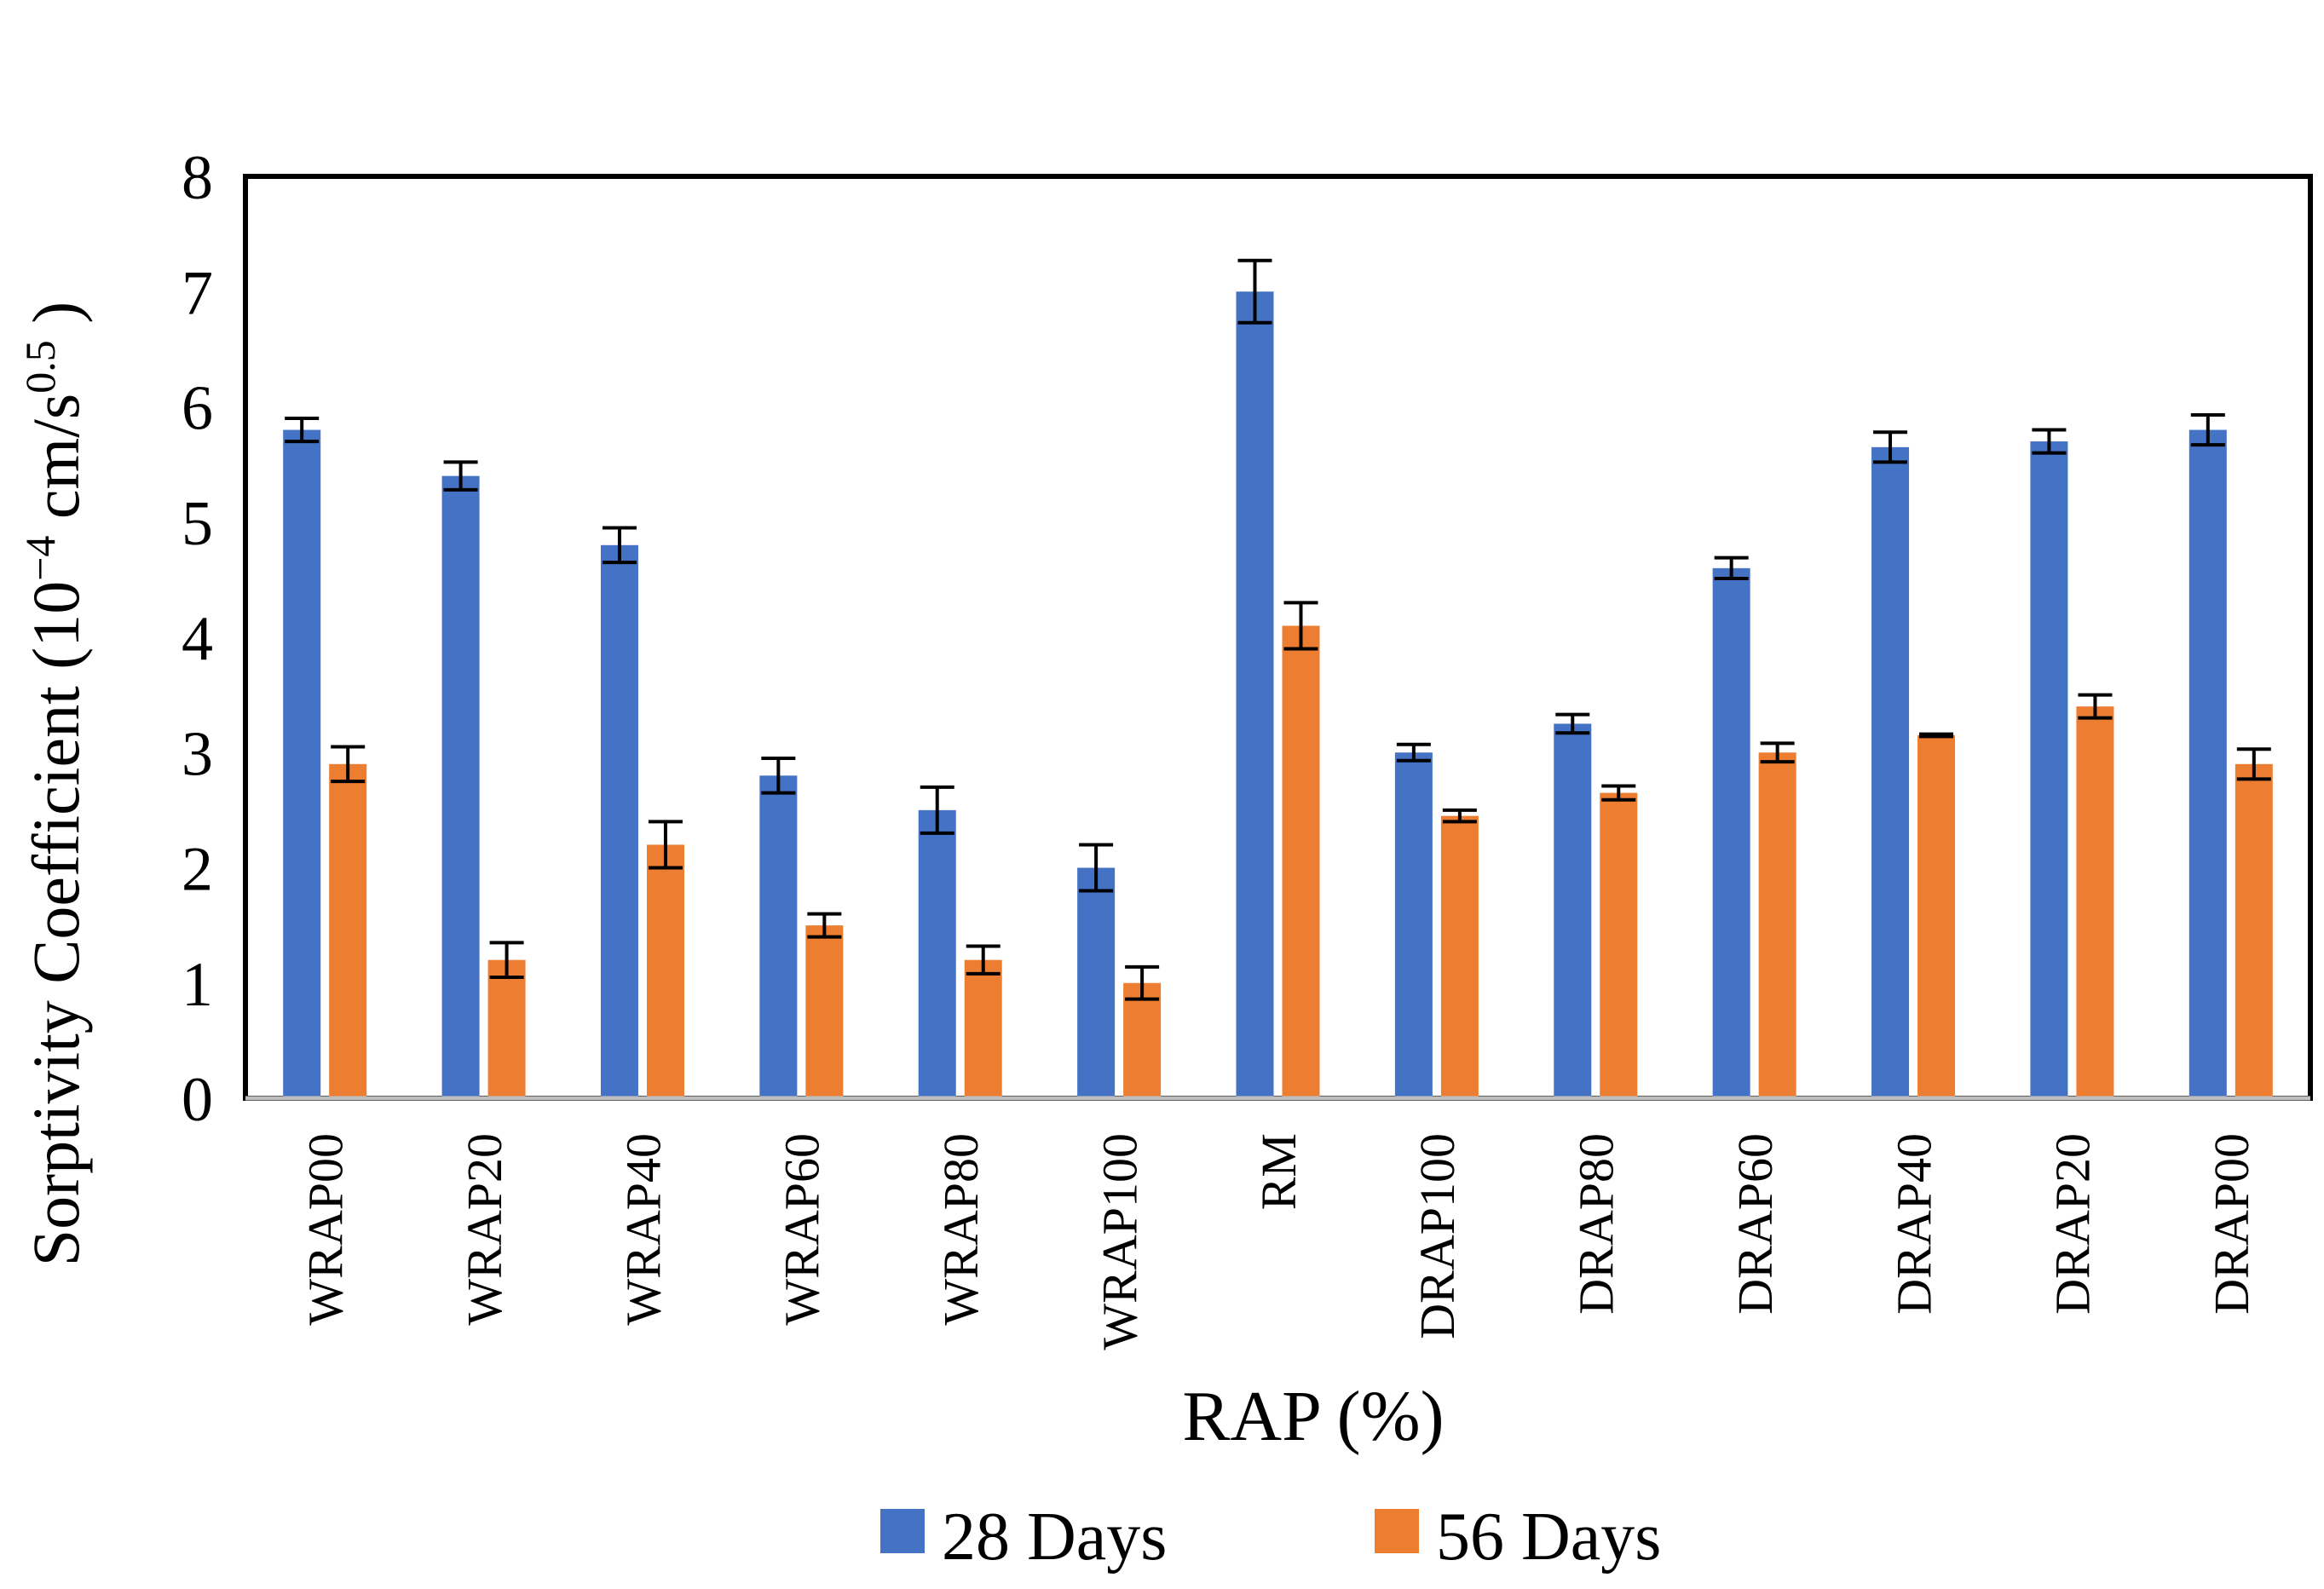 This screenshot has width=2324, height=1589. I want to click on y-tick-label: 4, so click(197, 639).